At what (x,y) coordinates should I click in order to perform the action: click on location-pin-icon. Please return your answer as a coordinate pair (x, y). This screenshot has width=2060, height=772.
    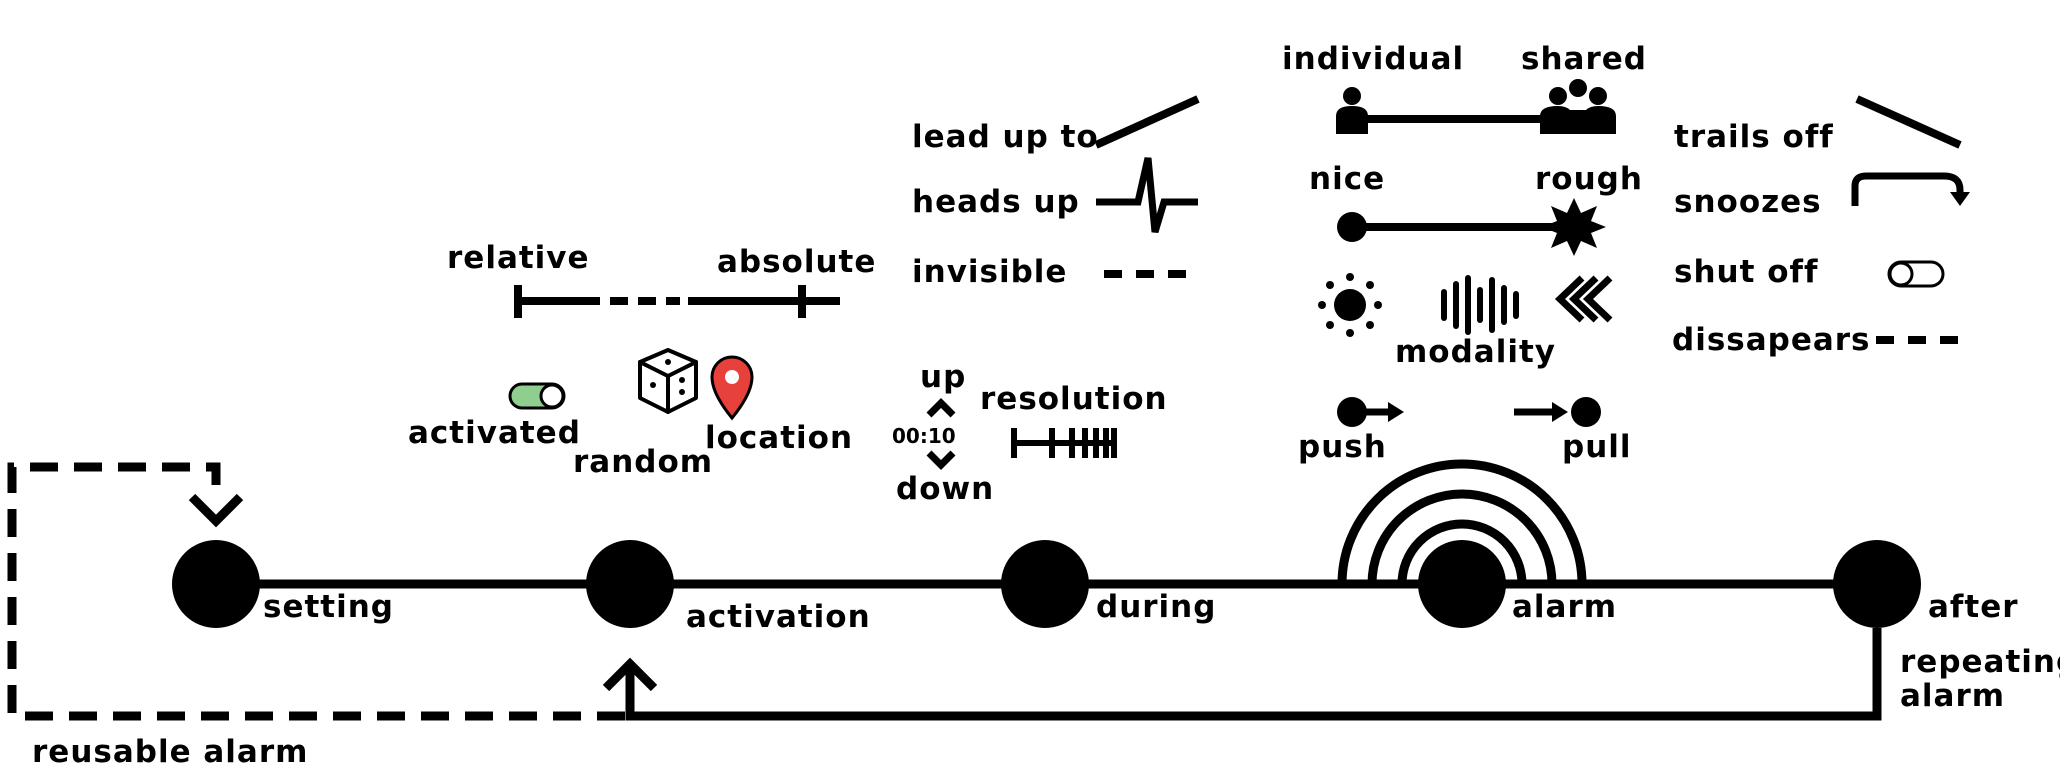
    Looking at the image, I should click on (732, 388).